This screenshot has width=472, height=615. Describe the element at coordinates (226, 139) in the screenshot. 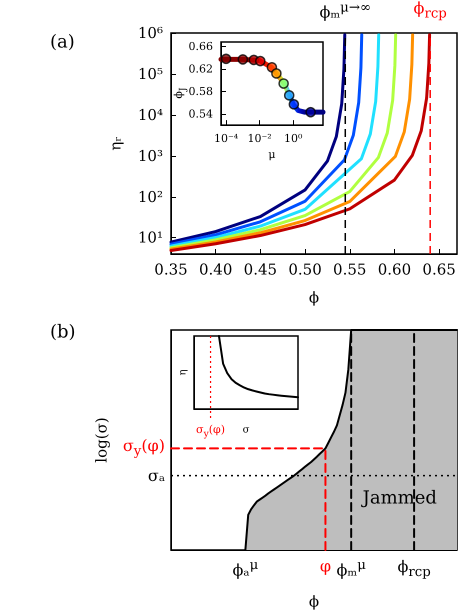

I see `x-tick-label: 10⁻⁴` at that location.